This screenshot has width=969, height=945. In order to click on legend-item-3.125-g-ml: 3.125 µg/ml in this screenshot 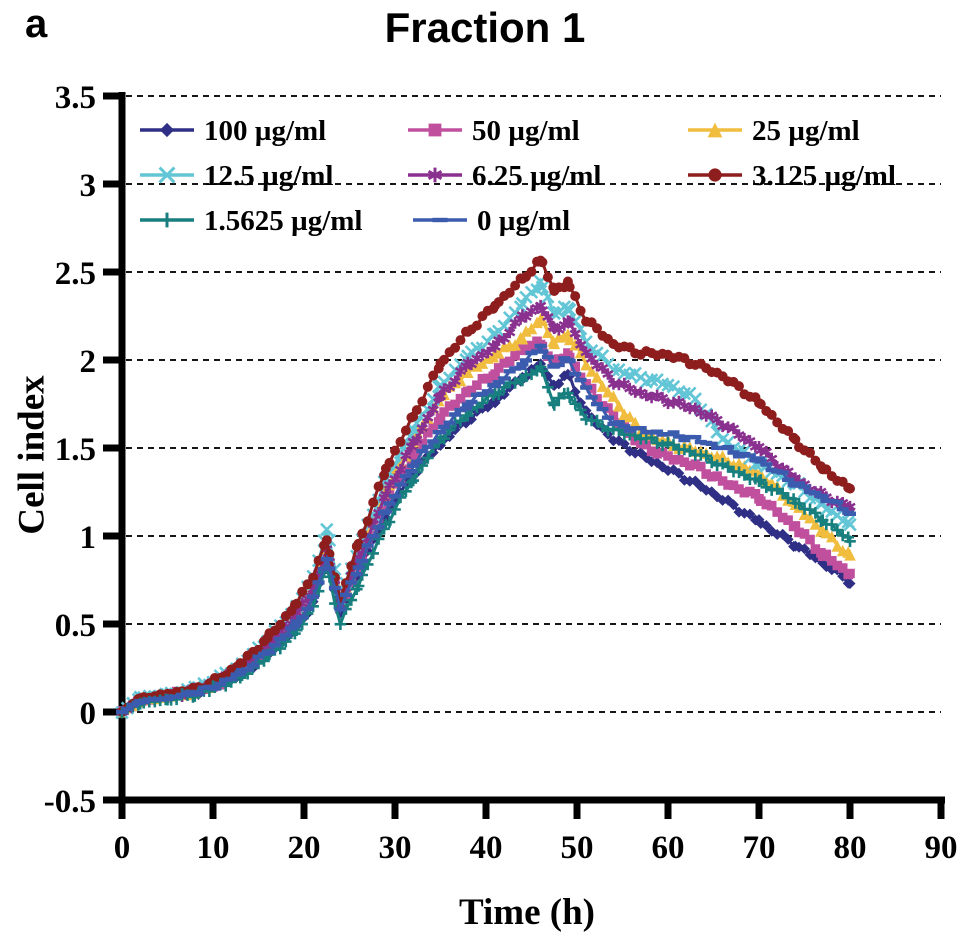, I will do `click(792, 176)`.